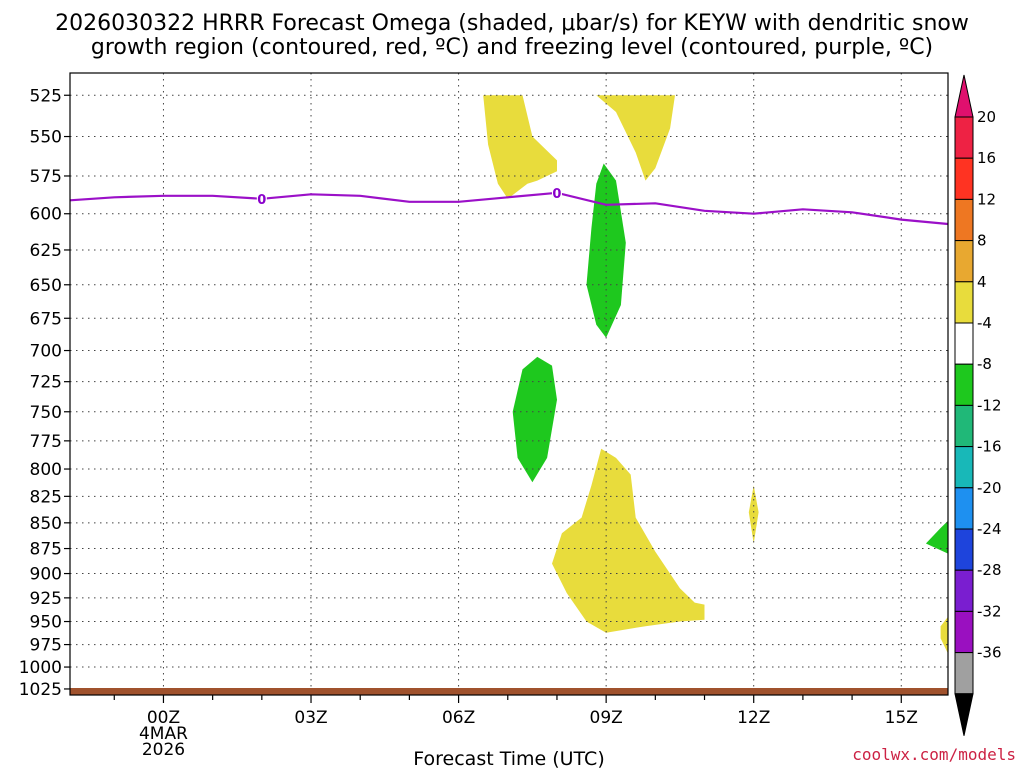 The height and width of the screenshot is (768, 1024). Describe the element at coordinates (46, 319) in the screenshot. I see `y-tick-label-675: 675` at that location.